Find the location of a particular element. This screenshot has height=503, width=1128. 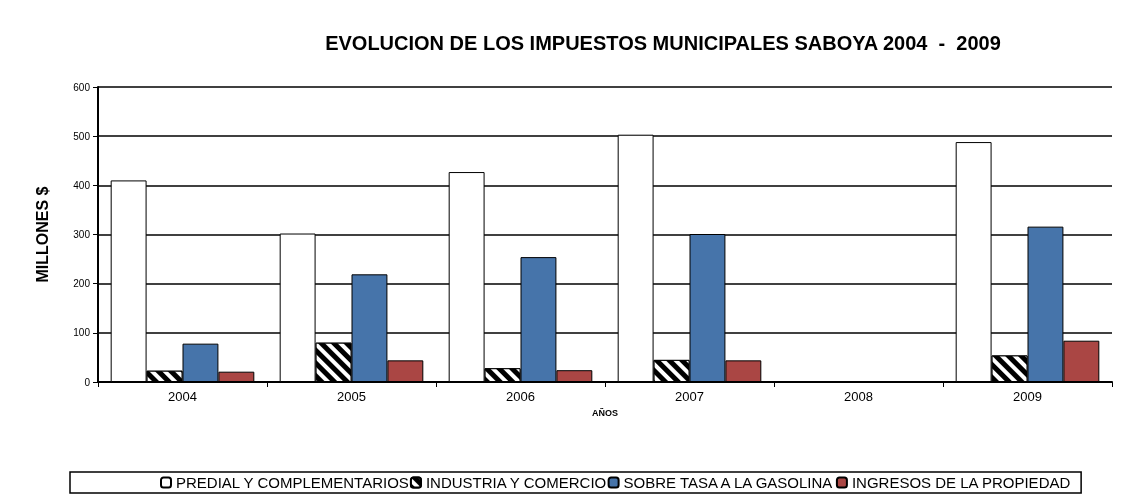

y-tick-label: 500 is located at coordinates (82, 136).